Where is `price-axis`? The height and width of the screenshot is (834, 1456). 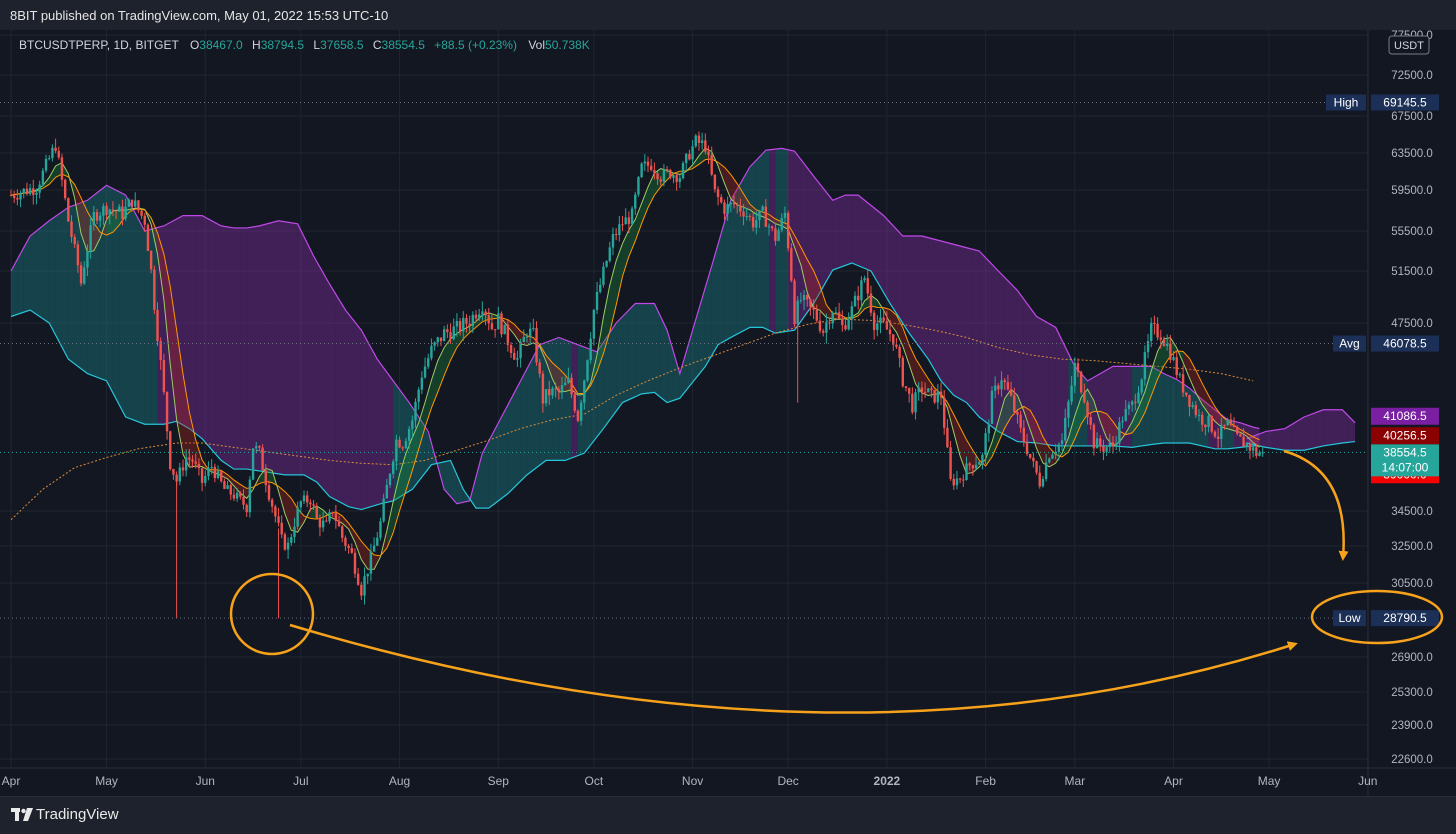
price-axis is located at coordinates (1412, 399).